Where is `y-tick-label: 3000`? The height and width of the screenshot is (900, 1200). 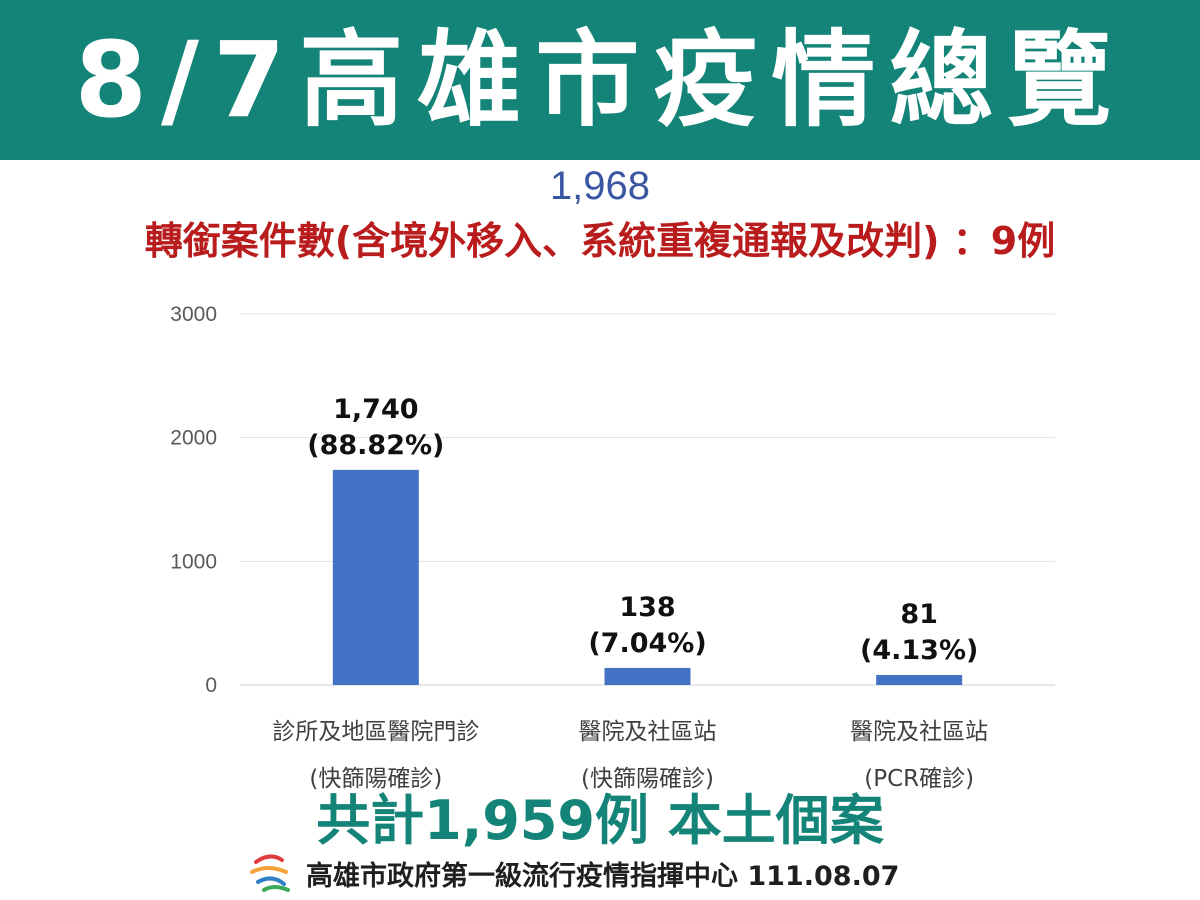
y-tick-label: 3000 is located at coordinates (193, 314).